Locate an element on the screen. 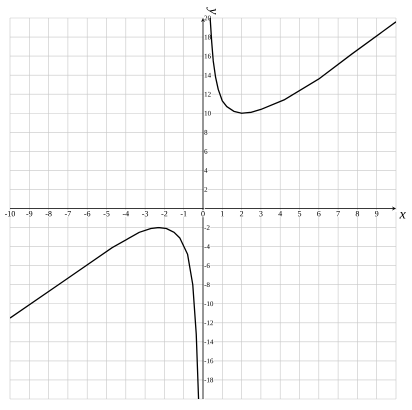 This screenshot has height=410, width=412. x-tick-label: 0 is located at coordinates (203, 213).